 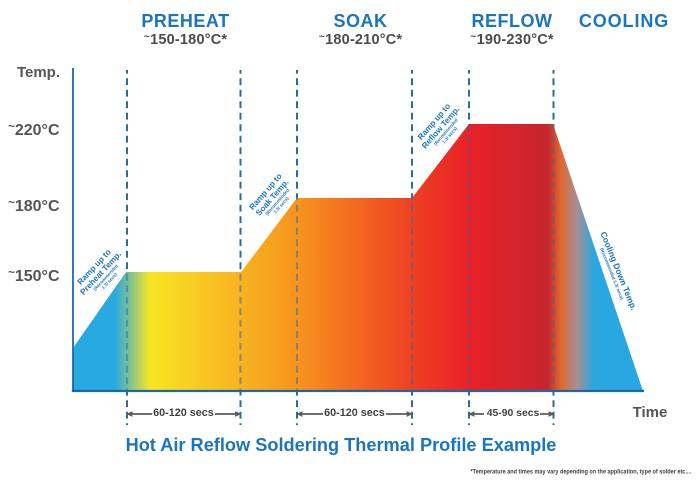 What do you see at coordinates (34, 276) in the screenshot?
I see `svg-text: ~150°C` at bounding box center [34, 276].